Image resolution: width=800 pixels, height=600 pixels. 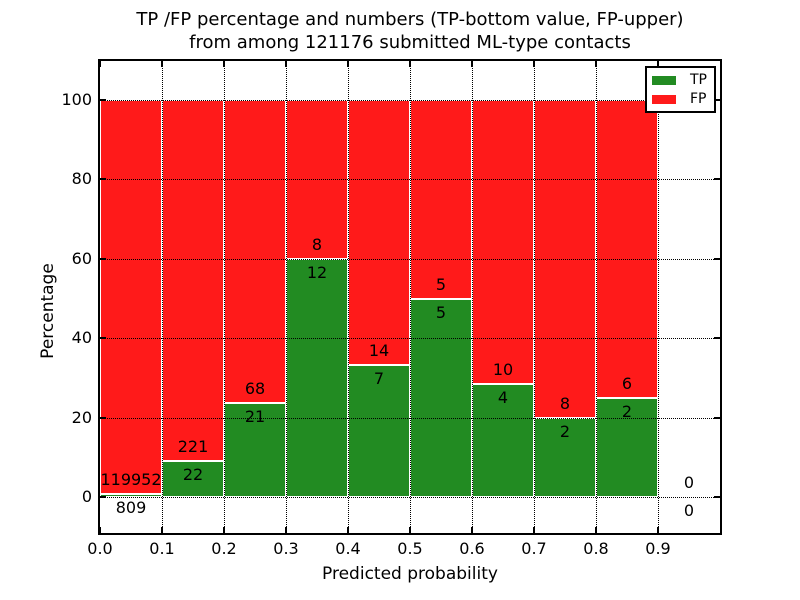 I want to click on y-tick-label: 80, so click(x=81, y=179).